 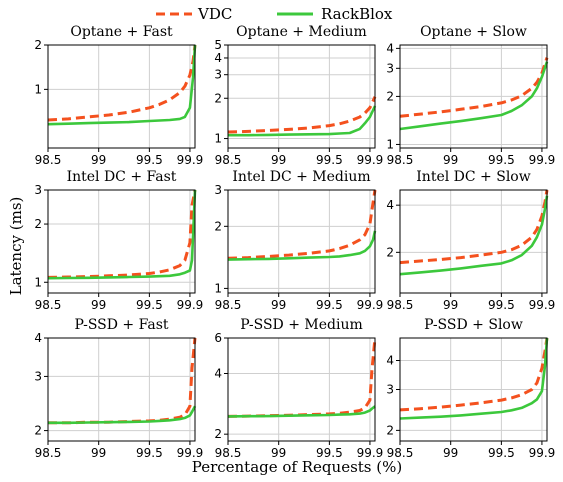 I want to click on panel-intel-dc-fast: Intel DC + Fast 98.5 99 99.5 99.9 1 2 3, so click(x=118, y=240).